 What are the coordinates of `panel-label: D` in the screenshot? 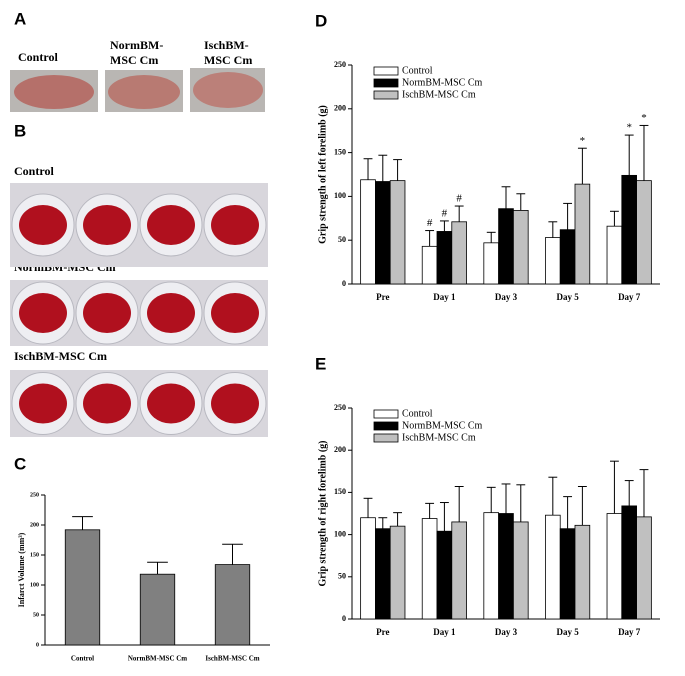 It's located at (321, 20).